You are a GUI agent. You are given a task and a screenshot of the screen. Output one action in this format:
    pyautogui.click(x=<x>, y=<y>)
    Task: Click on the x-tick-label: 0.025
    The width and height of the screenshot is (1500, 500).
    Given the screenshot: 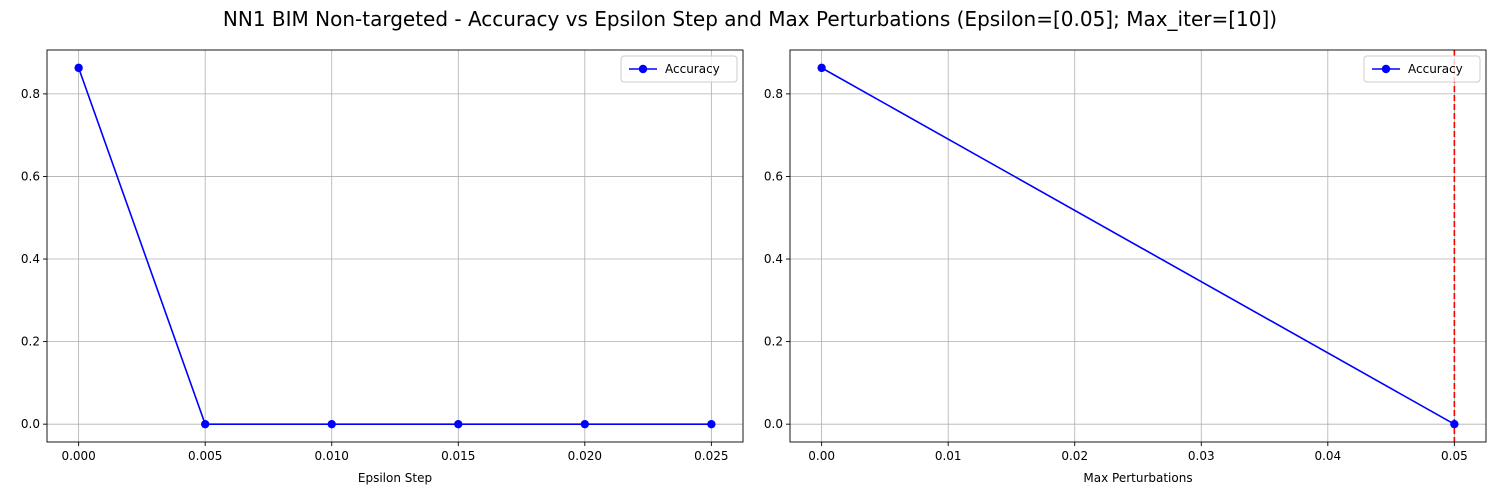 What is the action you would take?
    pyautogui.click(x=711, y=456)
    